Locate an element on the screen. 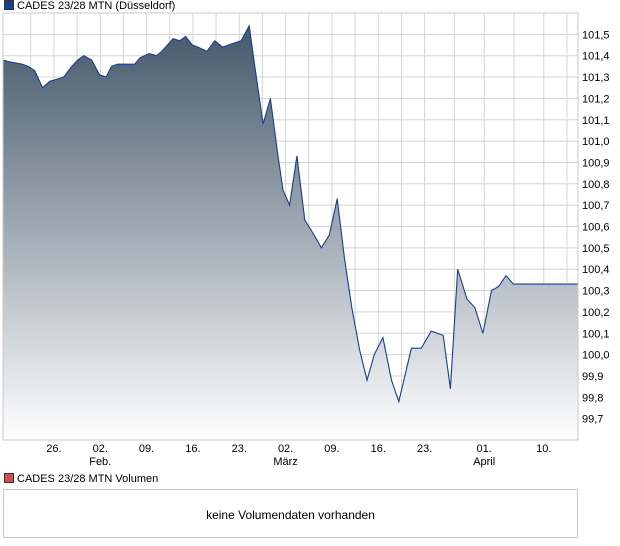  volume-legend: CADES 23/28 MTN Volumen is located at coordinates (81, 479).